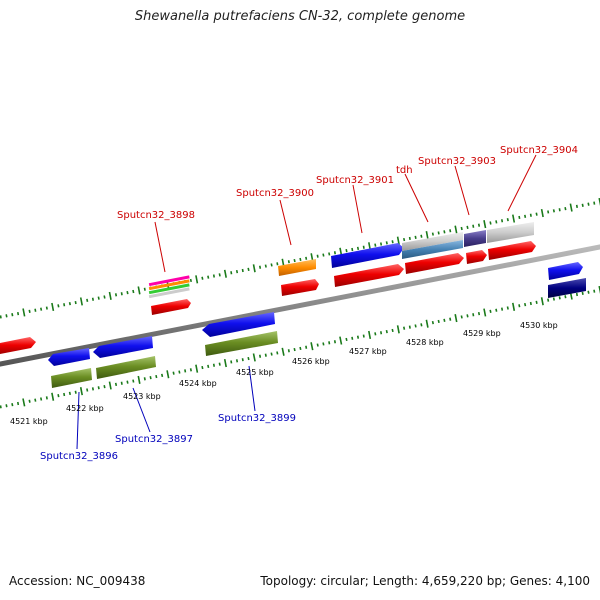  What do you see at coordinates (476, 257) in the screenshot?
I see `gene-sputcn32-3903-cds` at bounding box center [476, 257].